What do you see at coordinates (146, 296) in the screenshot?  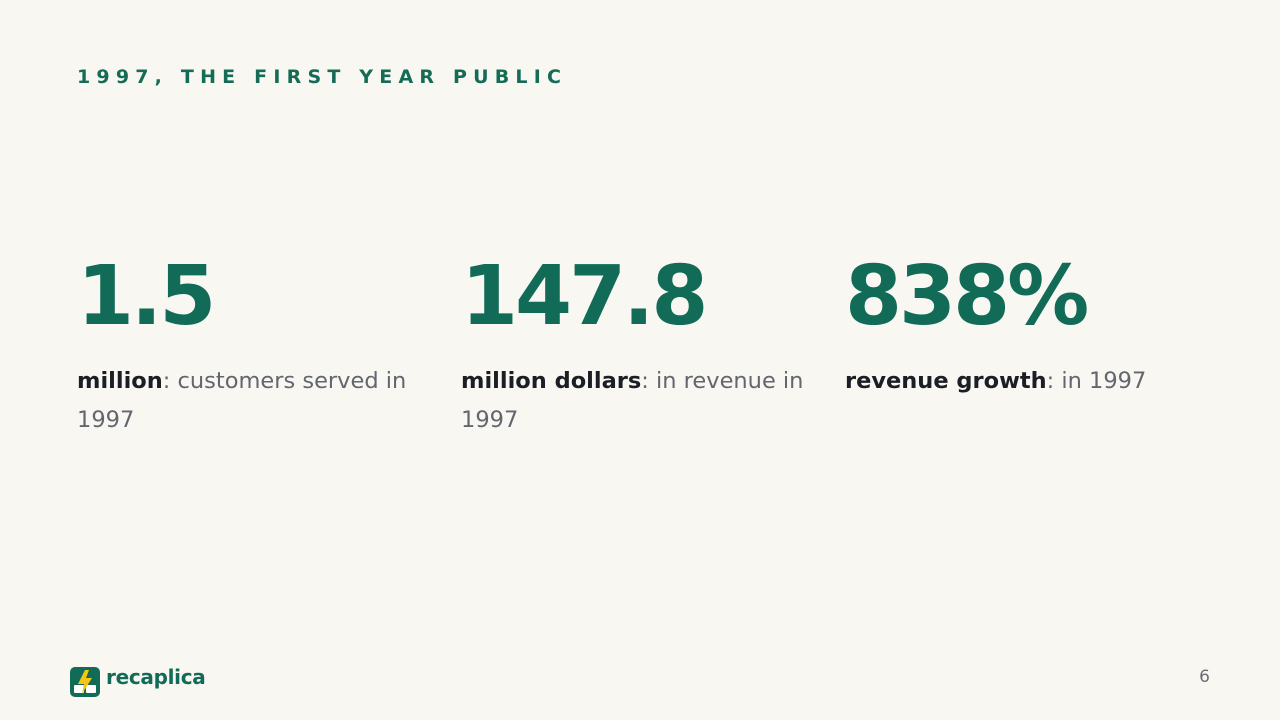 I see `stat-value: 1.5` at bounding box center [146, 296].